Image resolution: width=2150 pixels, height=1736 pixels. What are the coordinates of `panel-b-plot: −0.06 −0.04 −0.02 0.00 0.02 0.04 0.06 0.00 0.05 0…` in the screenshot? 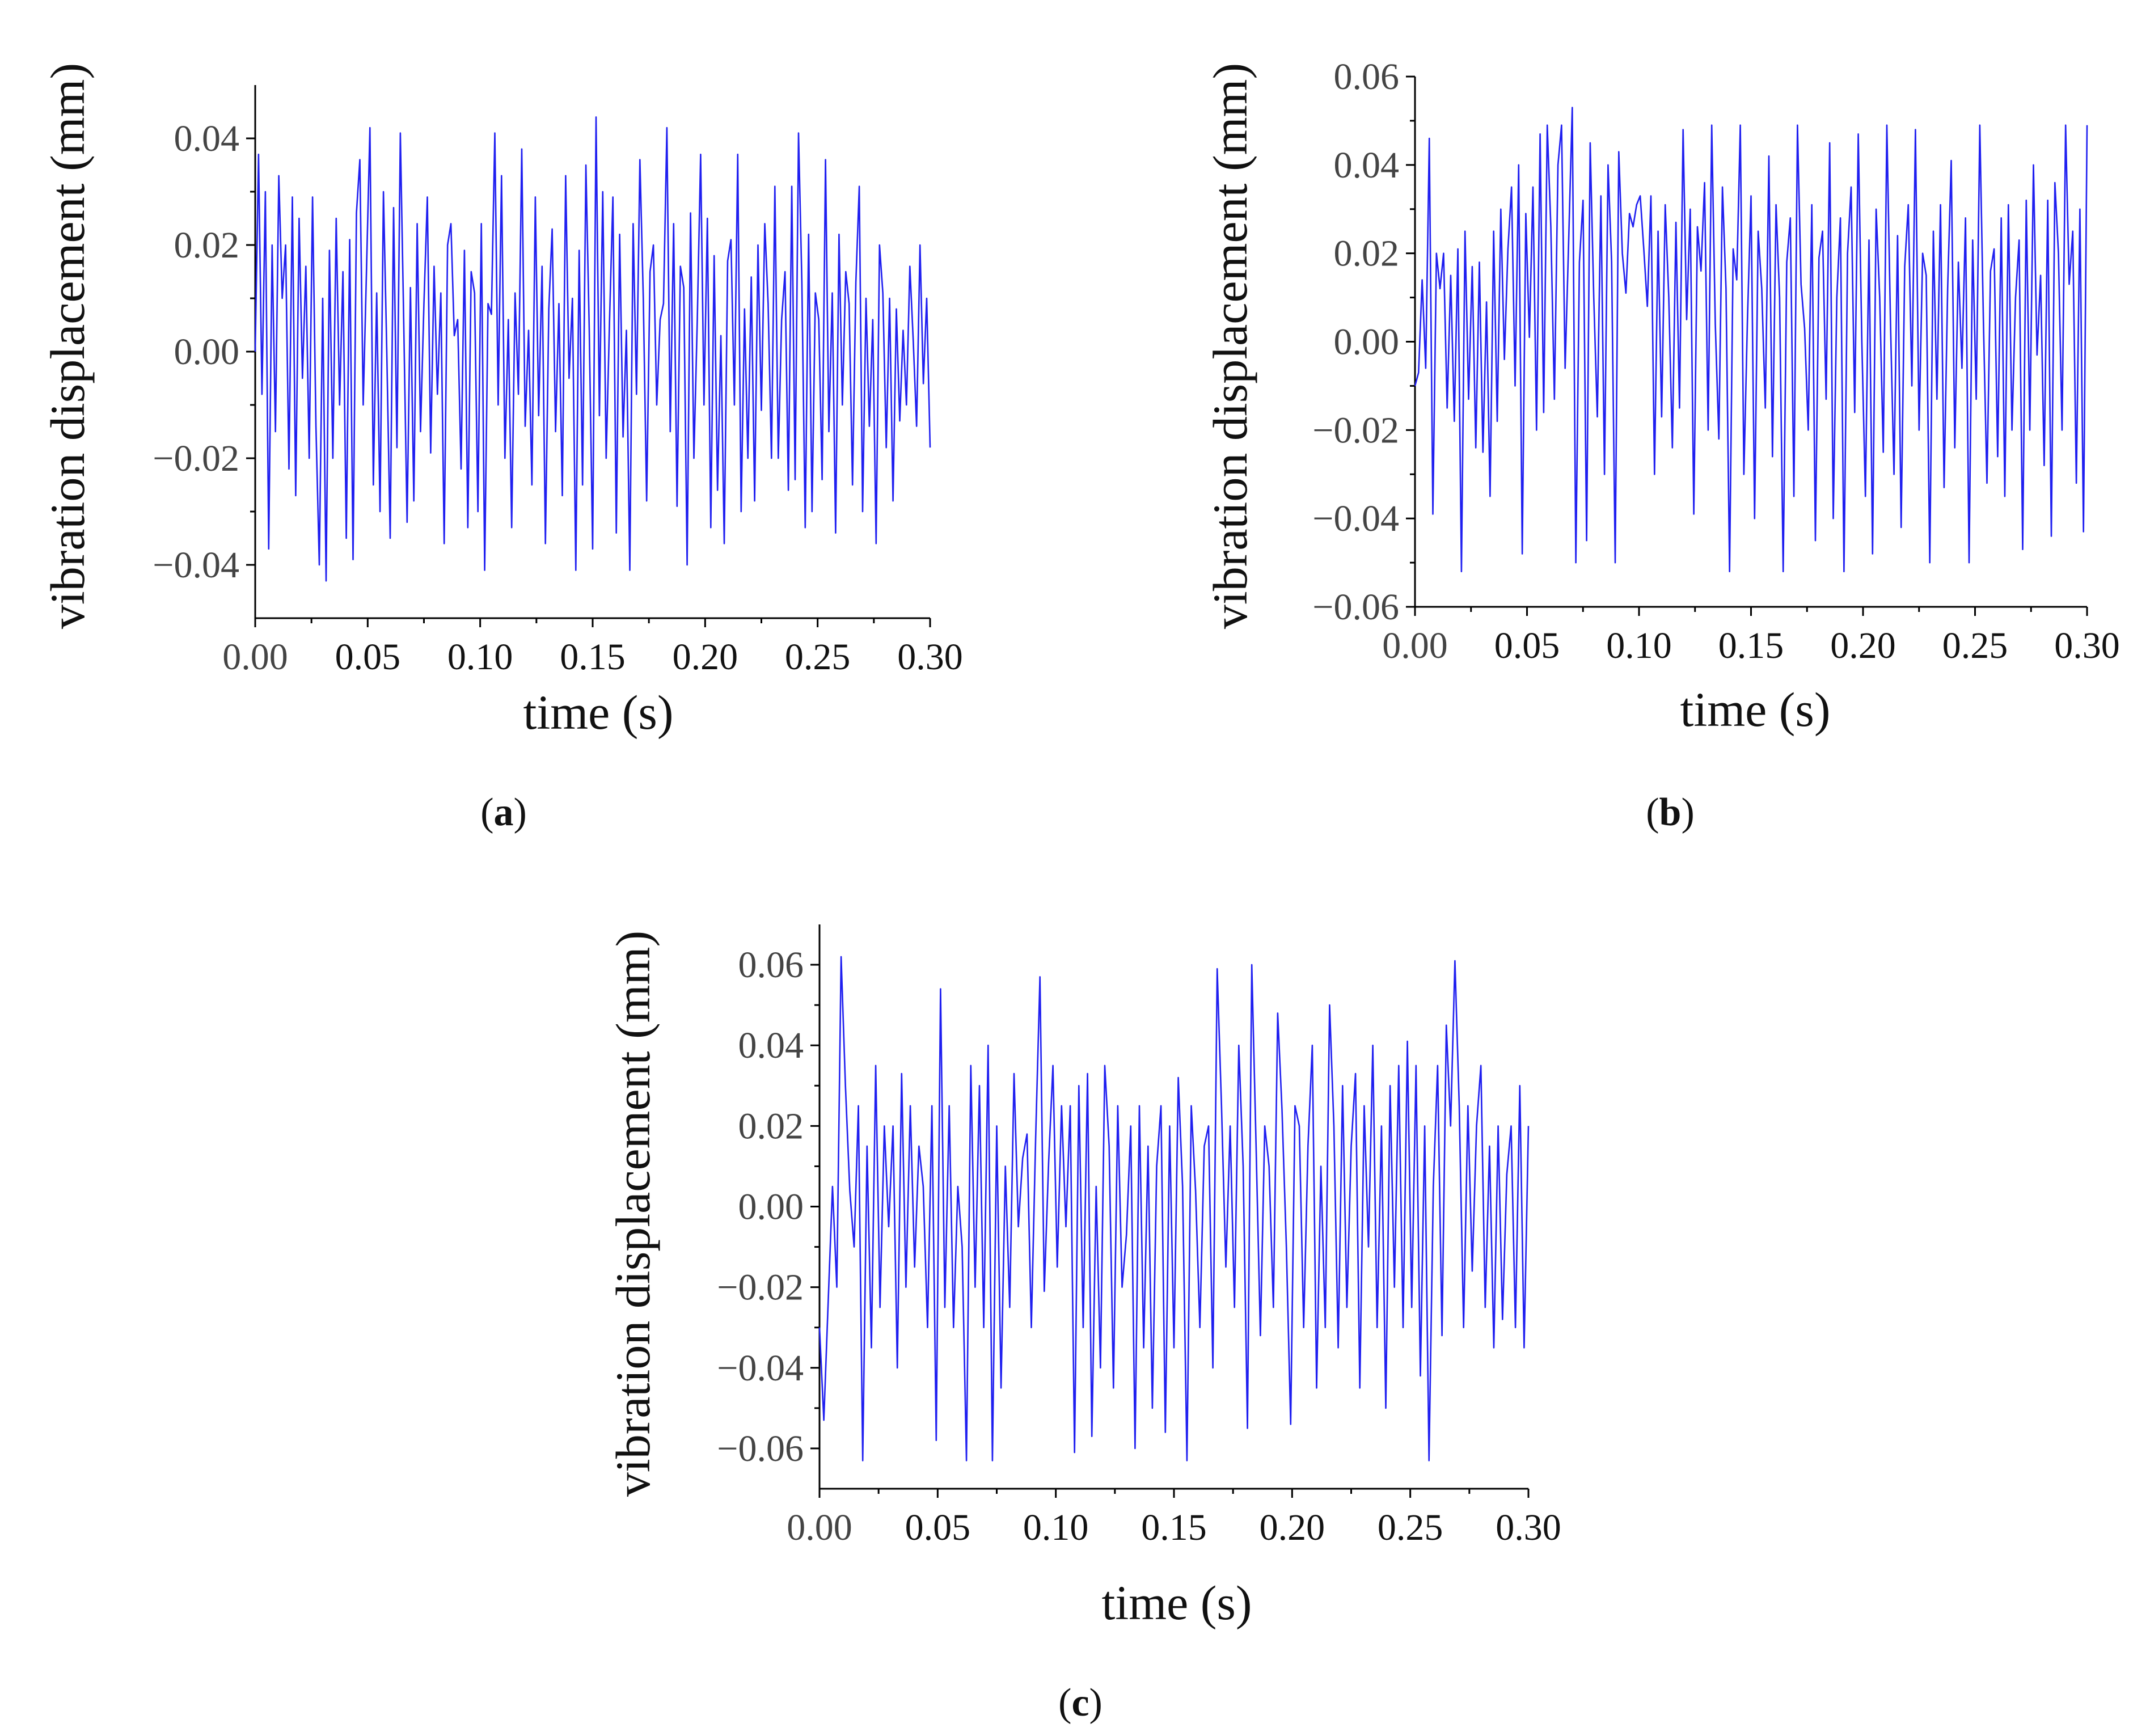 It's located at (1715, 361).